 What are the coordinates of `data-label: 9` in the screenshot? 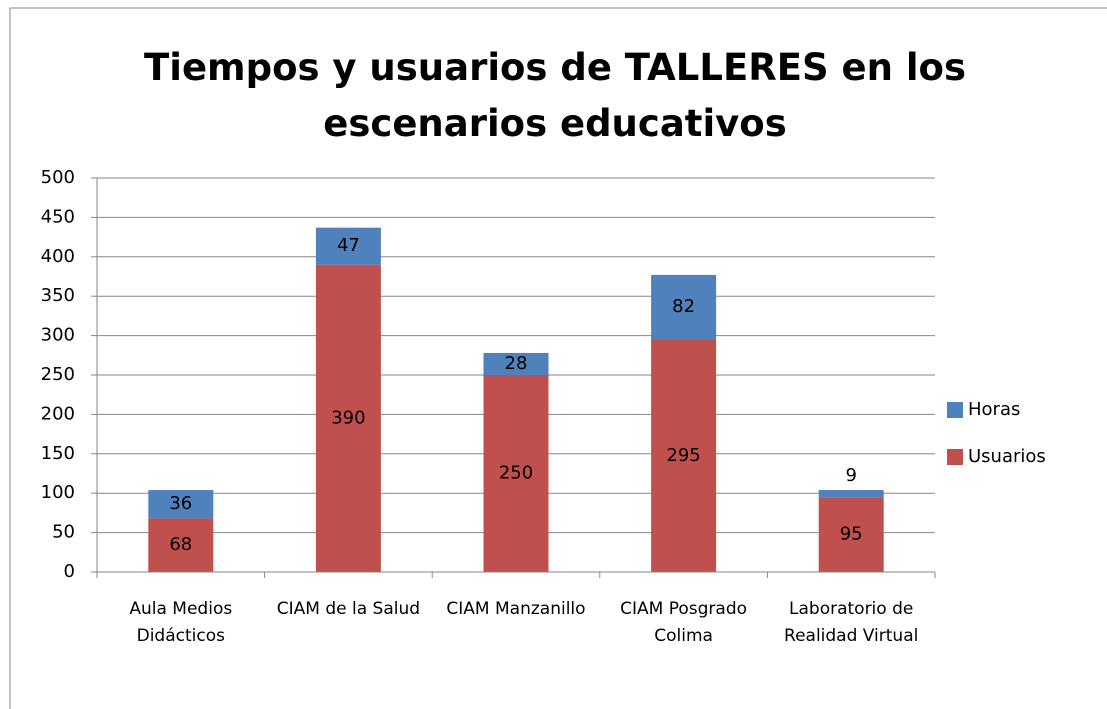 It's located at (850, 475).